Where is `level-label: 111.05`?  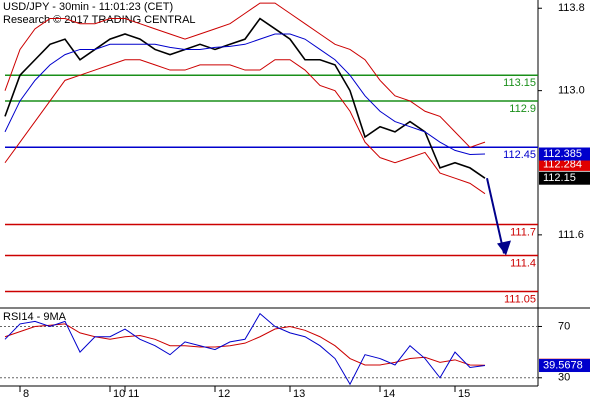 level-label: 111.05 is located at coordinates (520, 299).